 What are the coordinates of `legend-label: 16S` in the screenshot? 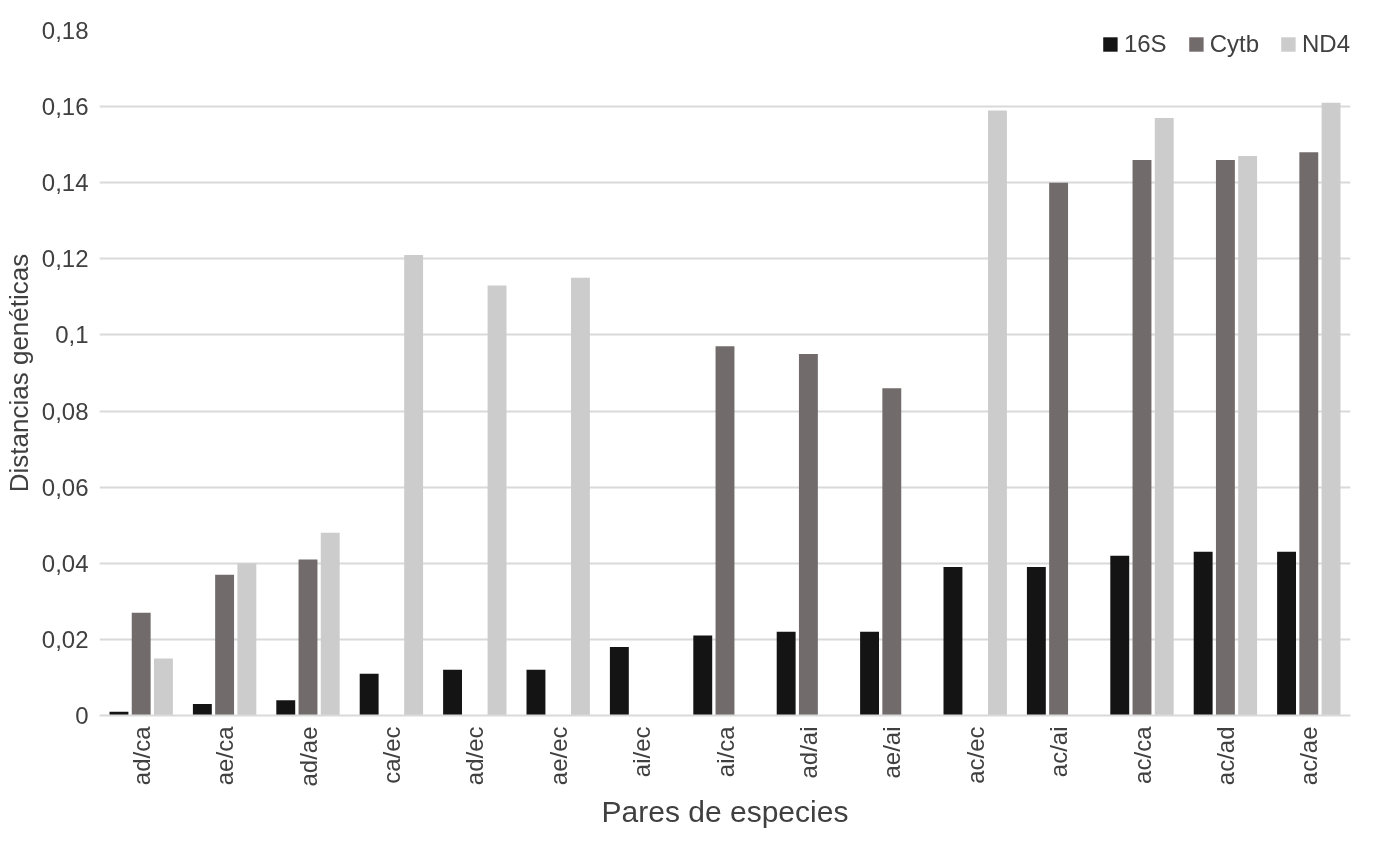 It's located at (1145, 44).